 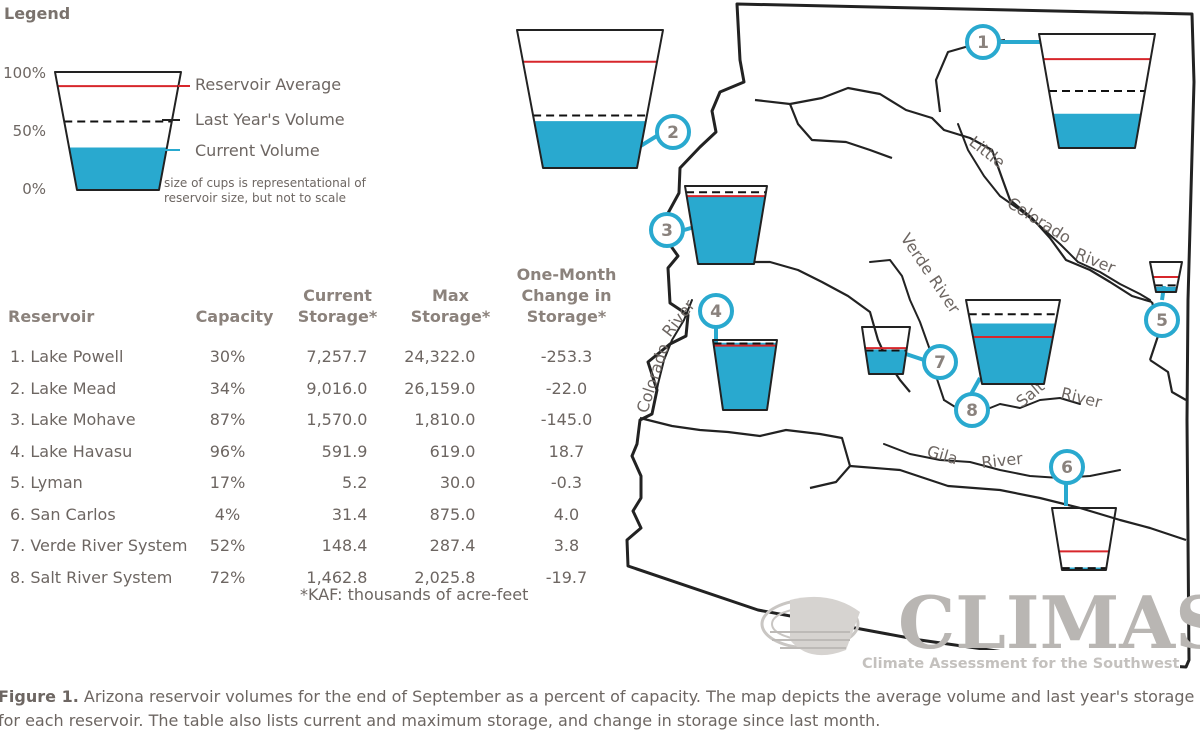 What do you see at coordinates (39, 696) in the screenshot?
I see `caption-label: Figure 1.` at bounding box center [39, 696].